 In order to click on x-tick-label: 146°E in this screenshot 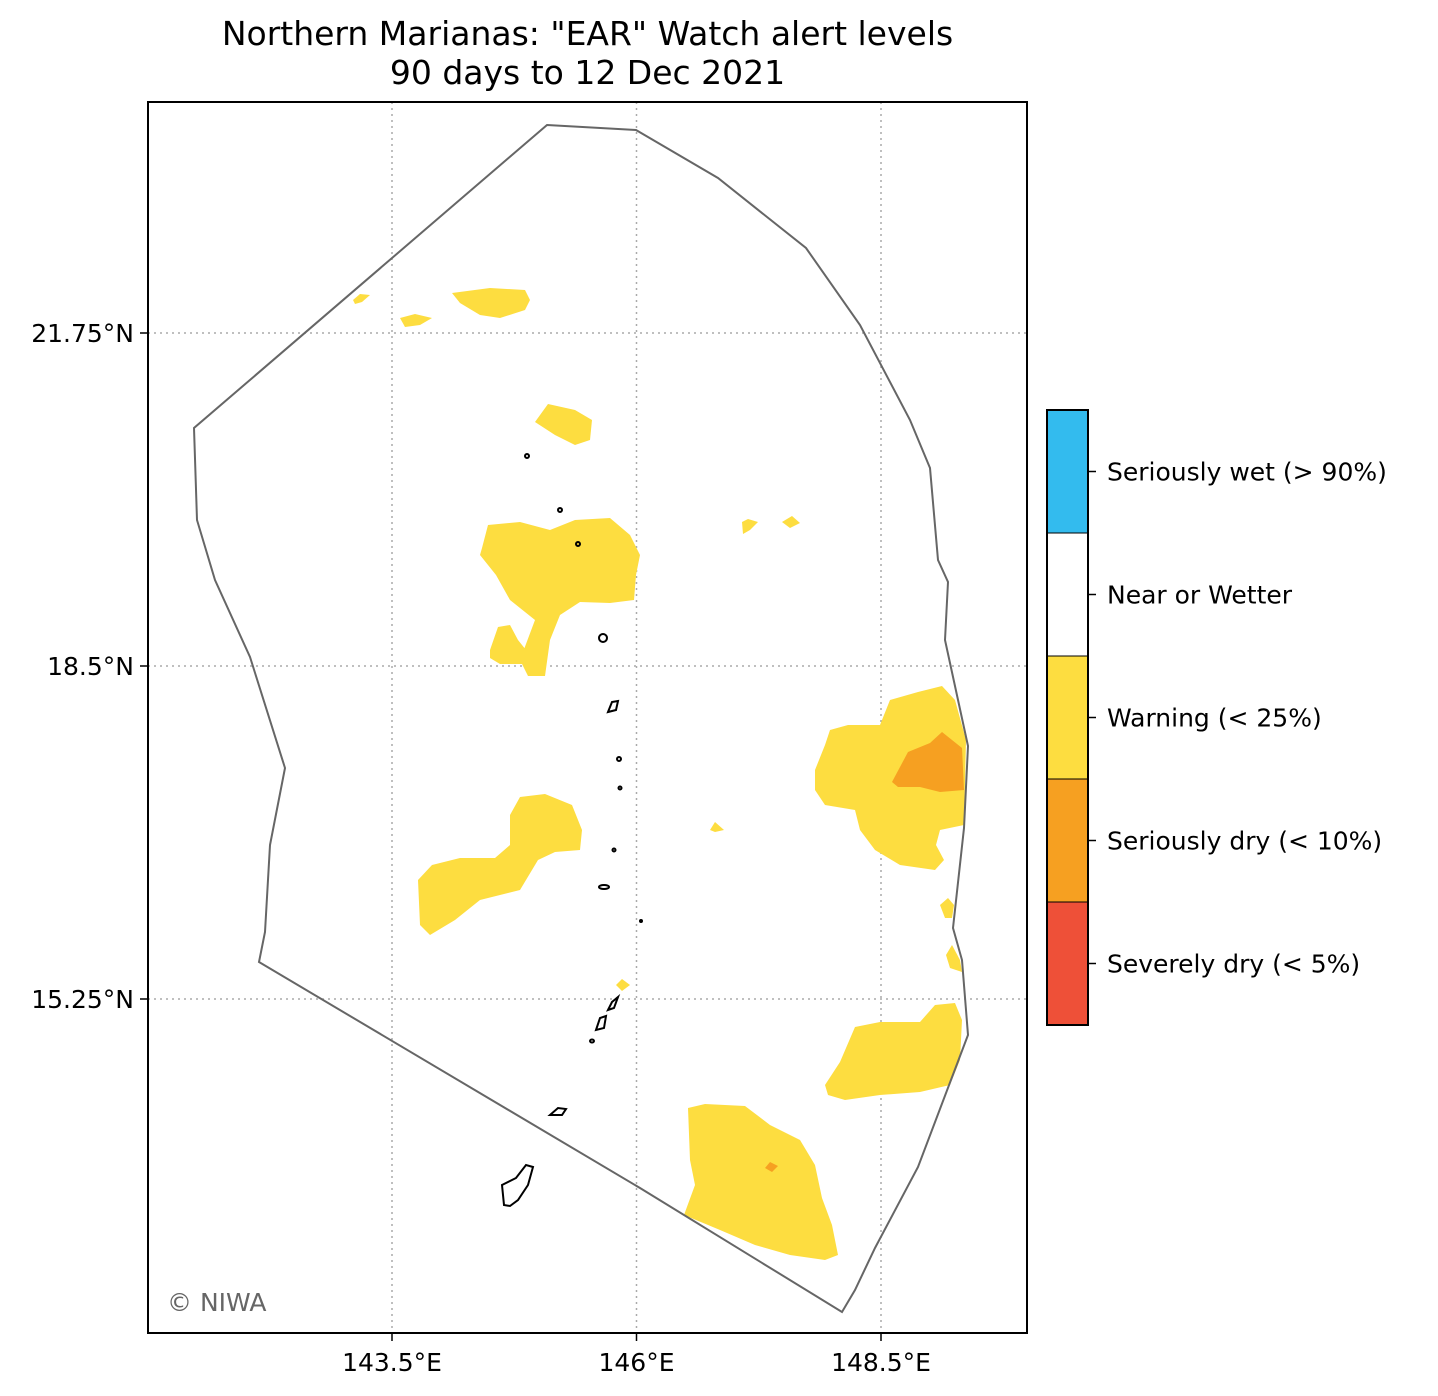, I will do `click(636, 1362)`.